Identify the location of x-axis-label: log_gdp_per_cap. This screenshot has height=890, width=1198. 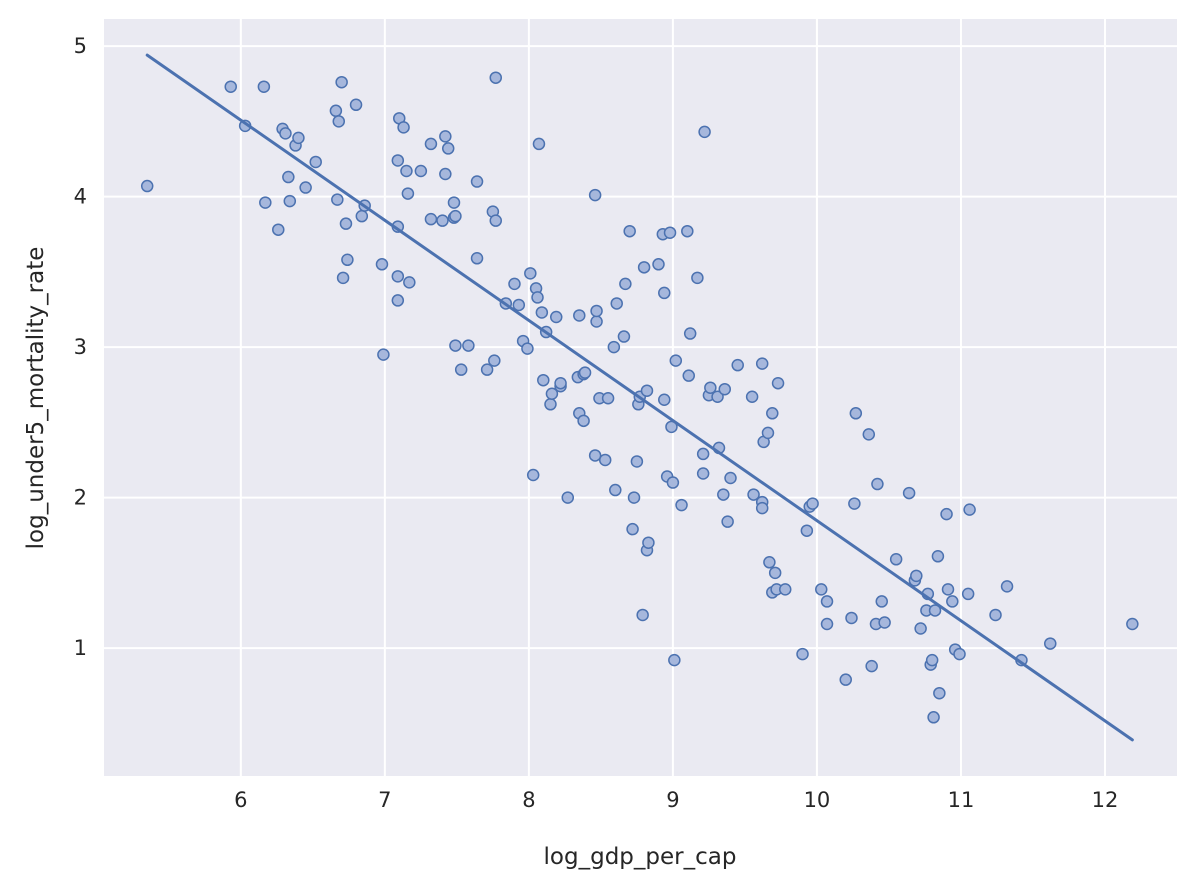
(640, 857).